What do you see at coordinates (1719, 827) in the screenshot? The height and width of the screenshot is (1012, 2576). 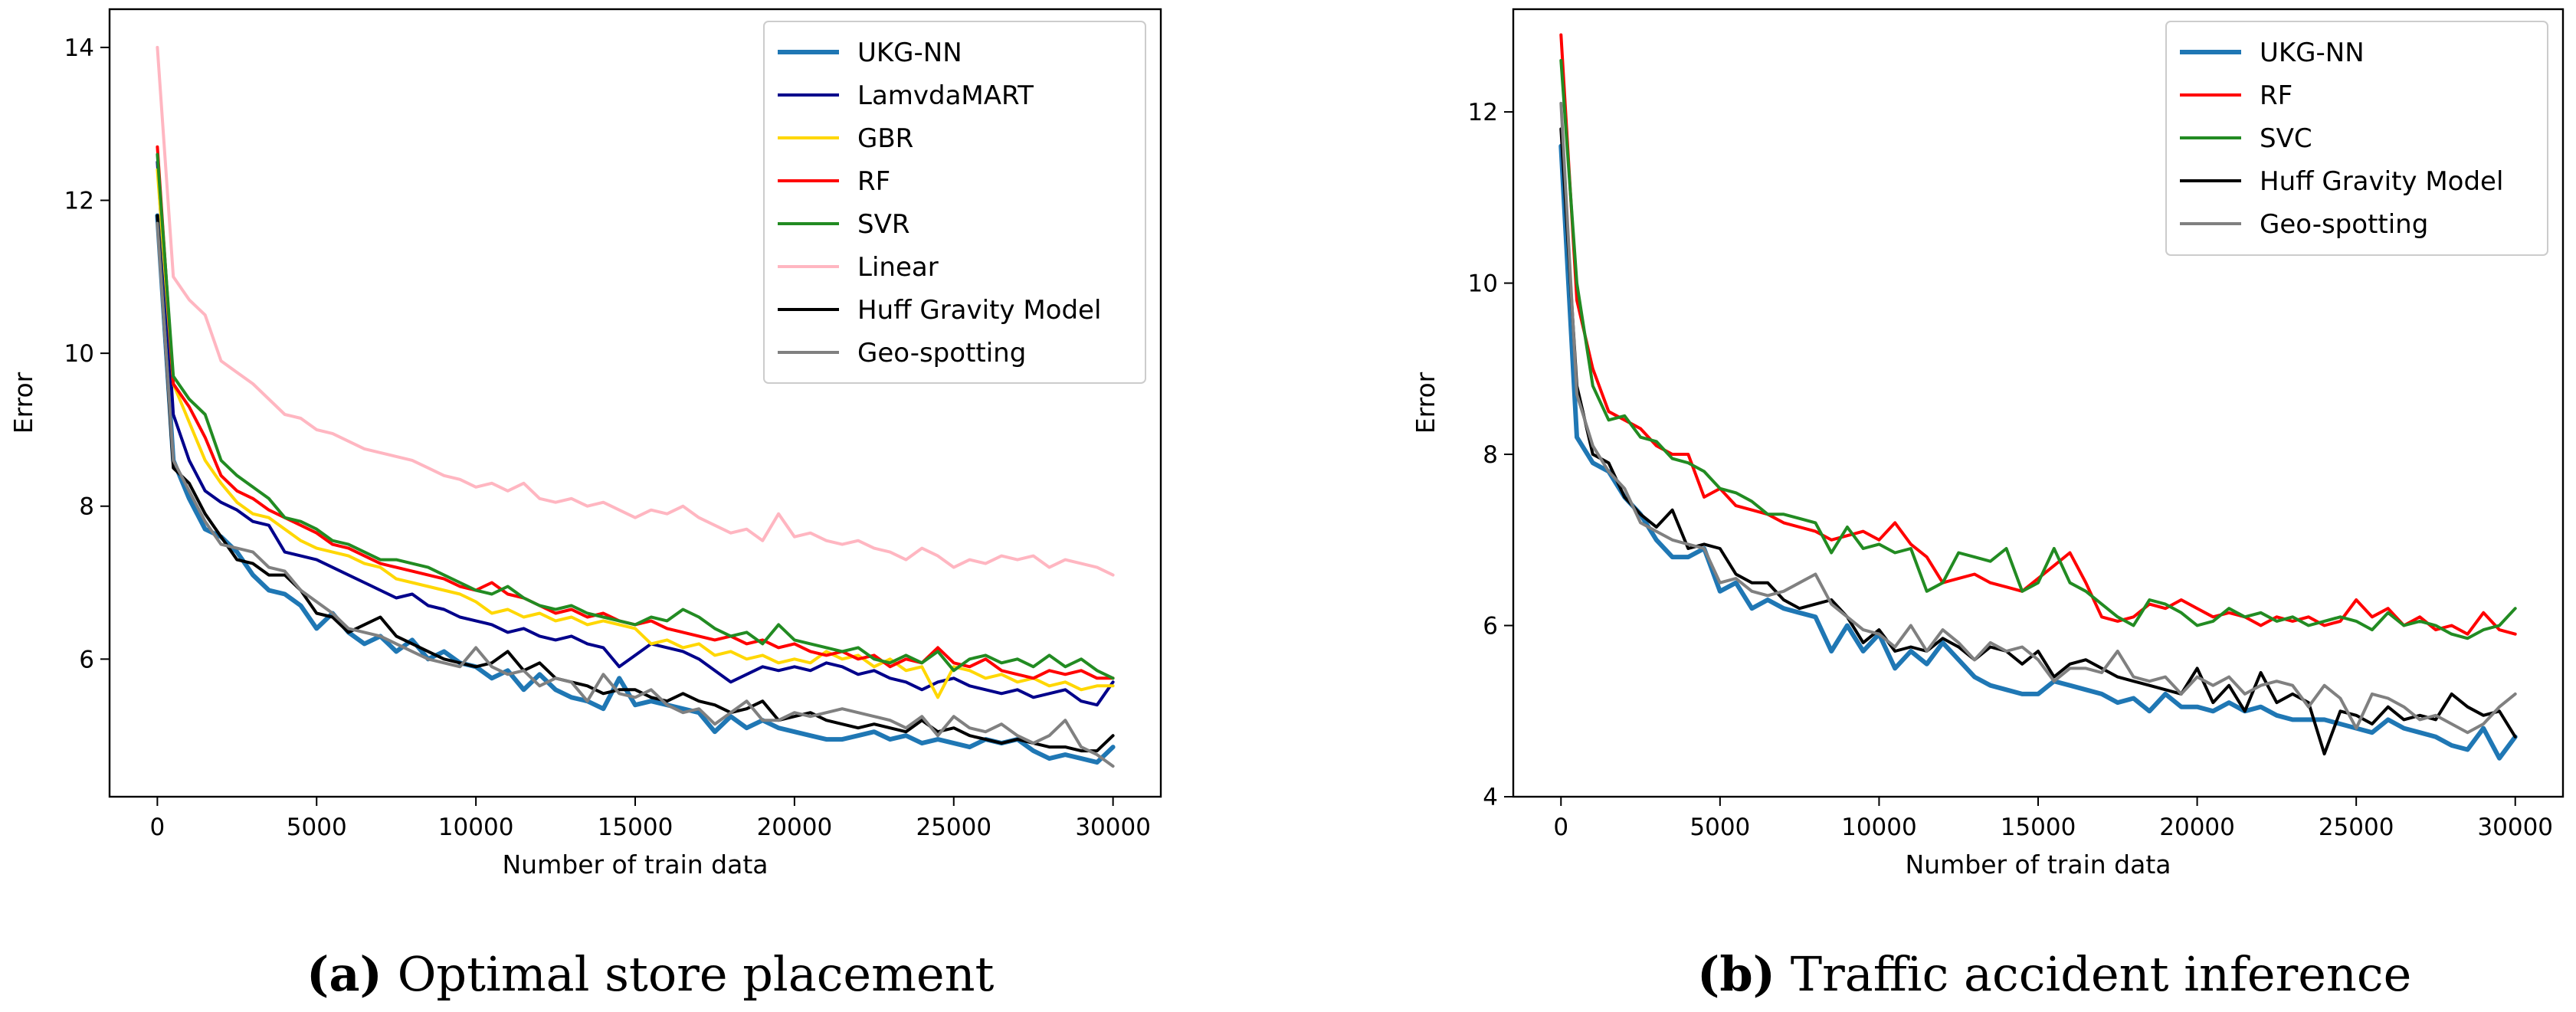 I see `x-tick-label-b: 5000` at bounding box center [1719, 827].